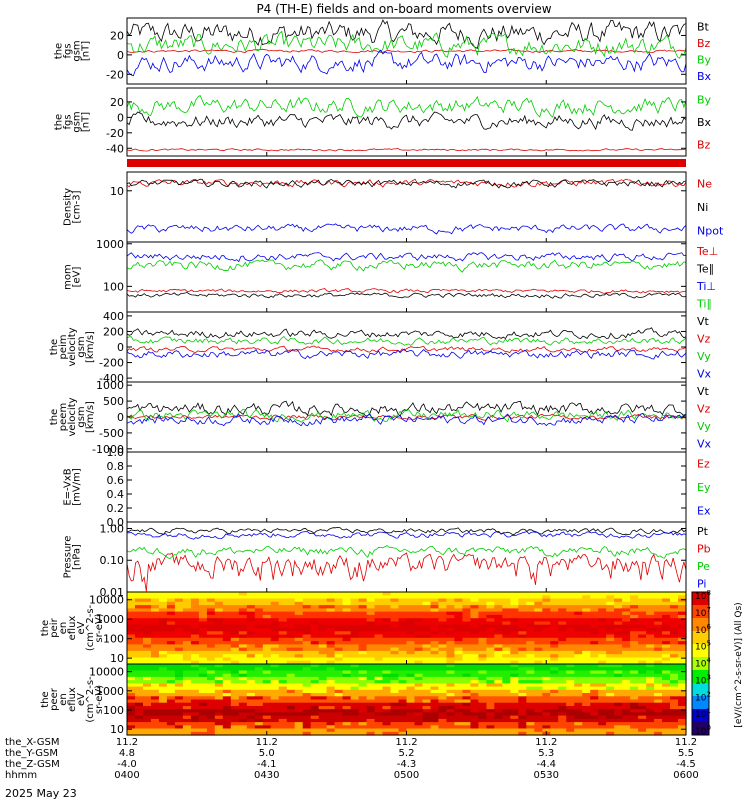 Image resolution: width=750 pixels, height=800 pixels. Describe the element at coordinates (73, 487) in the screenshot. I see `y-axis-label: E=-VxB[mV/m]` at that location.